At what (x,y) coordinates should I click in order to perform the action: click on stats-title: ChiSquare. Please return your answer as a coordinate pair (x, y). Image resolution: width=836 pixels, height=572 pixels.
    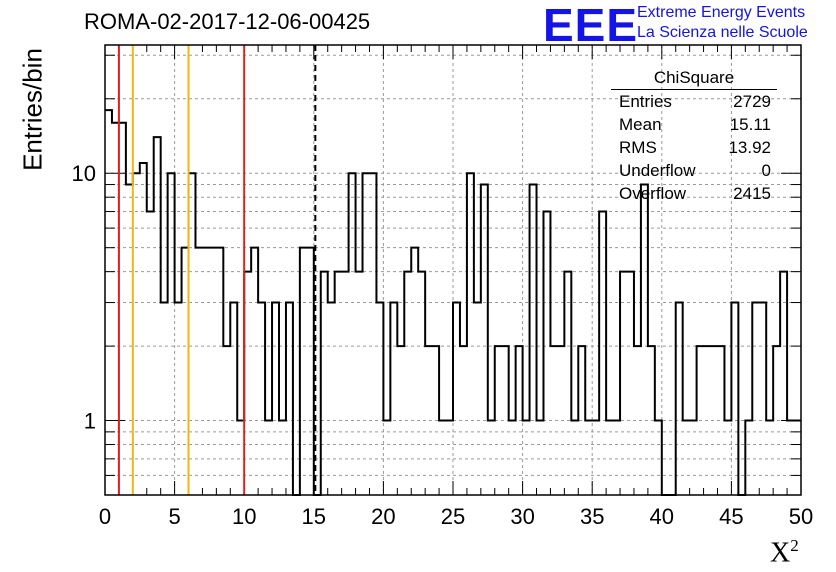
    Looking at the image, I should click on (694, 79).